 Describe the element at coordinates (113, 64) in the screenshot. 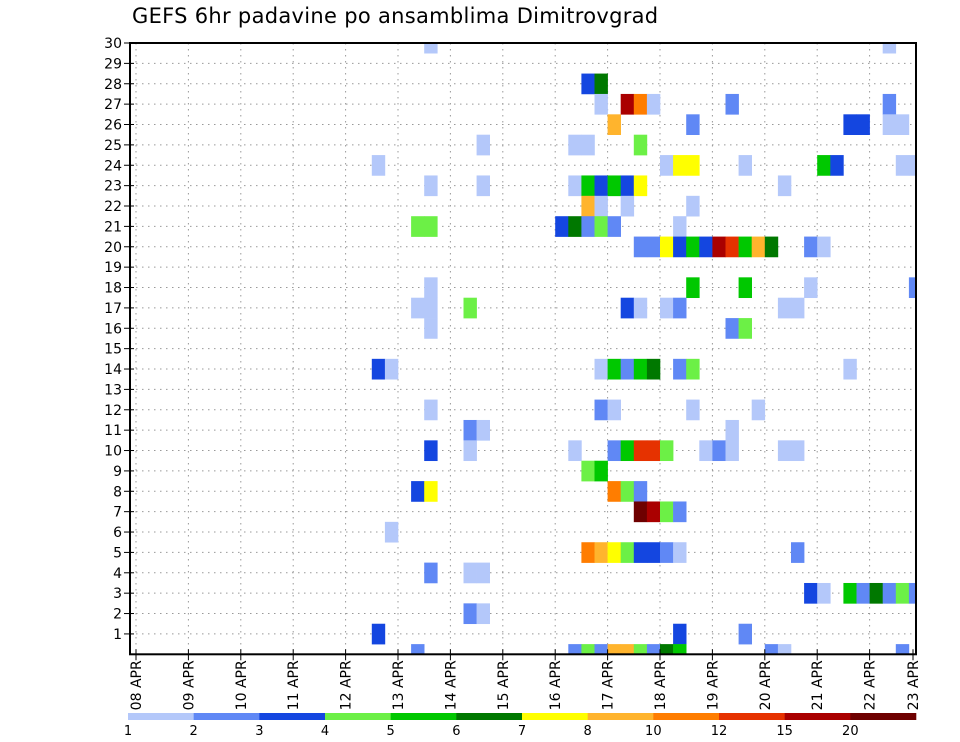

I see `y-tick-label: 29` at that location.